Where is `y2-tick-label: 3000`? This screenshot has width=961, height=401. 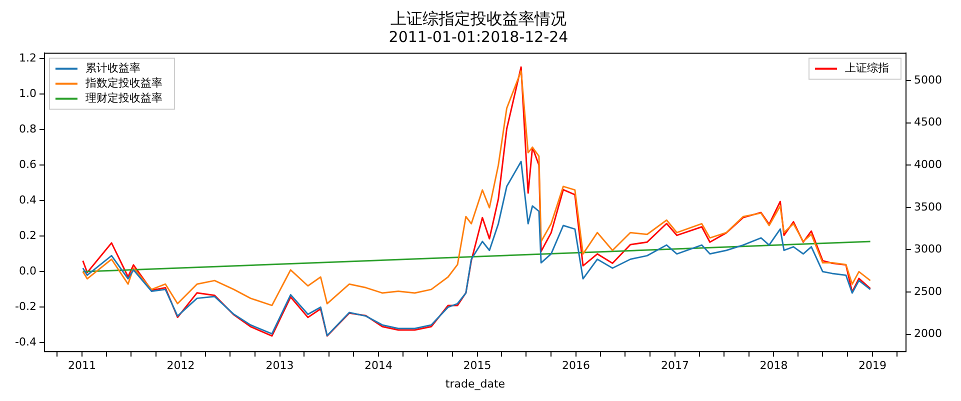 y2-tick-label: 3000 is located at coordinates (928, 249).